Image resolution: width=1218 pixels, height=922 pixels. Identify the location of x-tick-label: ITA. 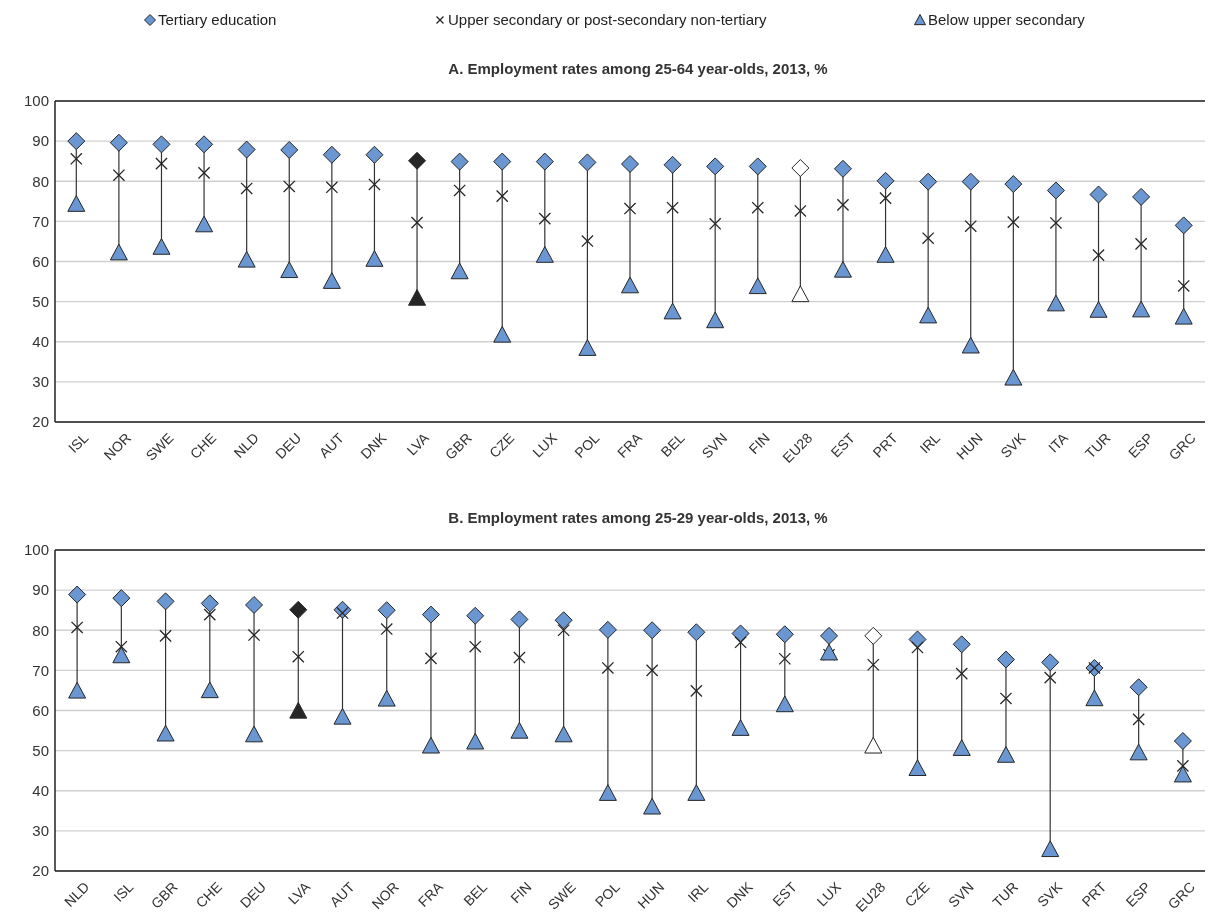
(1058, 442).